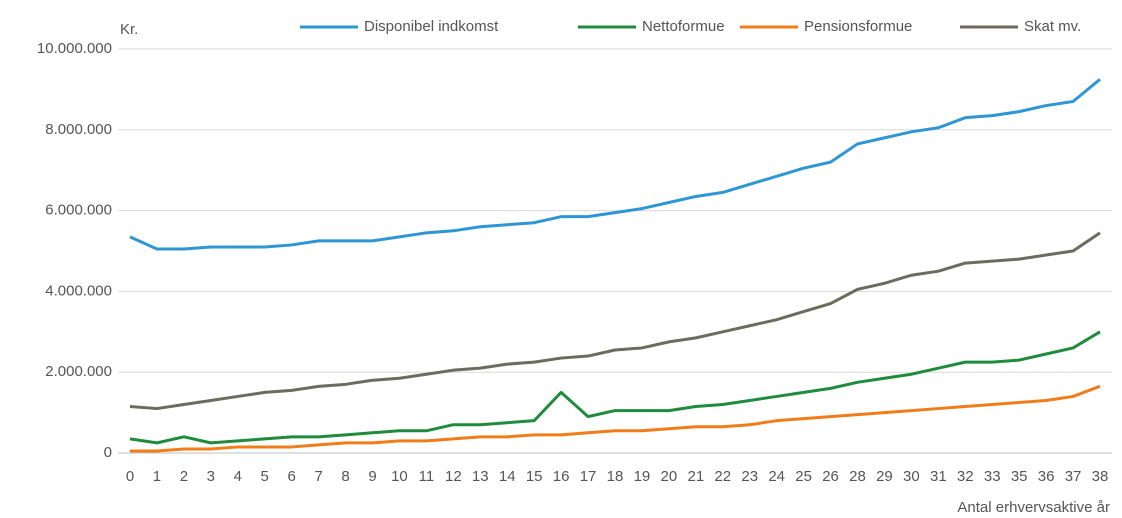 The height and width of the screenshot is (518, 1122). I want to click on x-tick-label: 16, so click(561, 476).